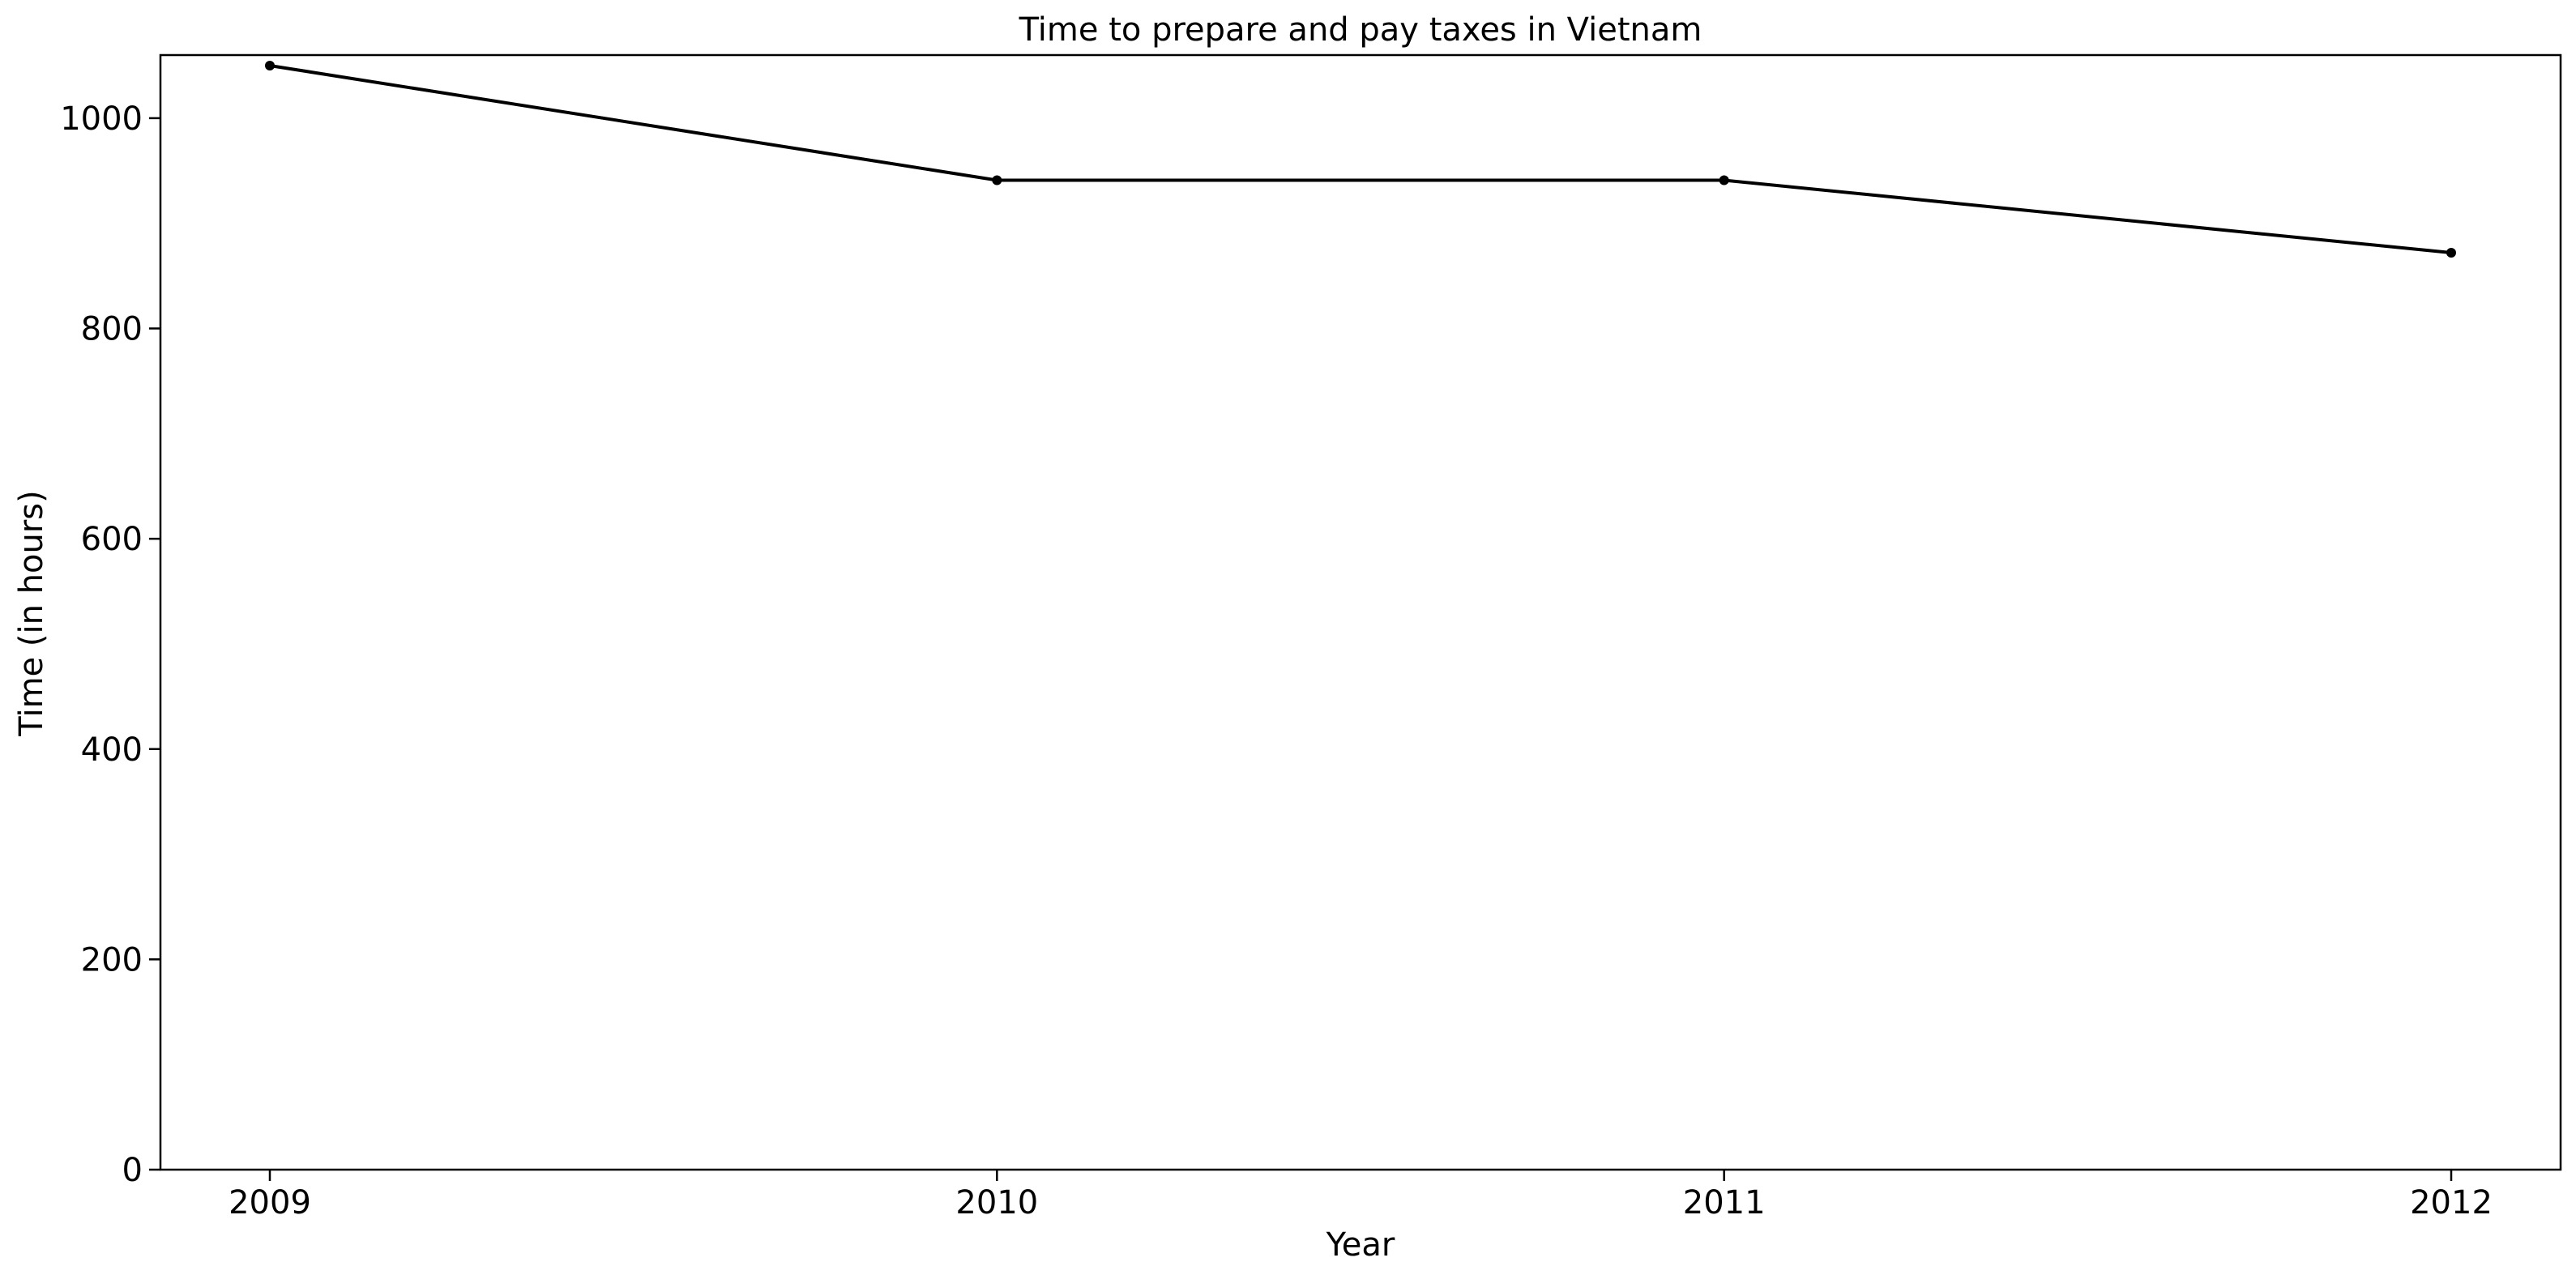  What do you see at coordinates (112, 959) in the screenshot?
I see `y-tick-label: 200` at bounding box center [112, 959].